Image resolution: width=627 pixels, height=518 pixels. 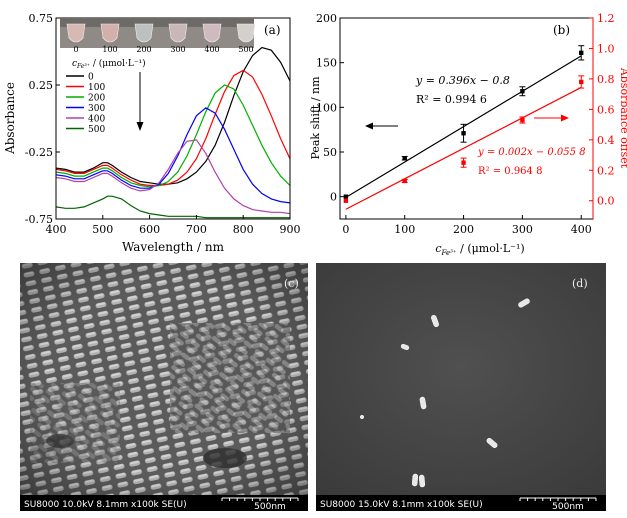 What do you see at coordinates (622, 118) in the screenshot?
I see `panel-b-ylabel-right: Absorbance offset` at bounding box center [622, 118].